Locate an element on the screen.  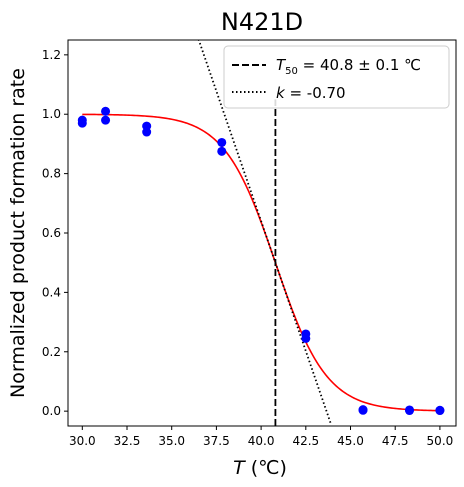
x-tick-label: 32.5 is located at coordinates (127, 441).